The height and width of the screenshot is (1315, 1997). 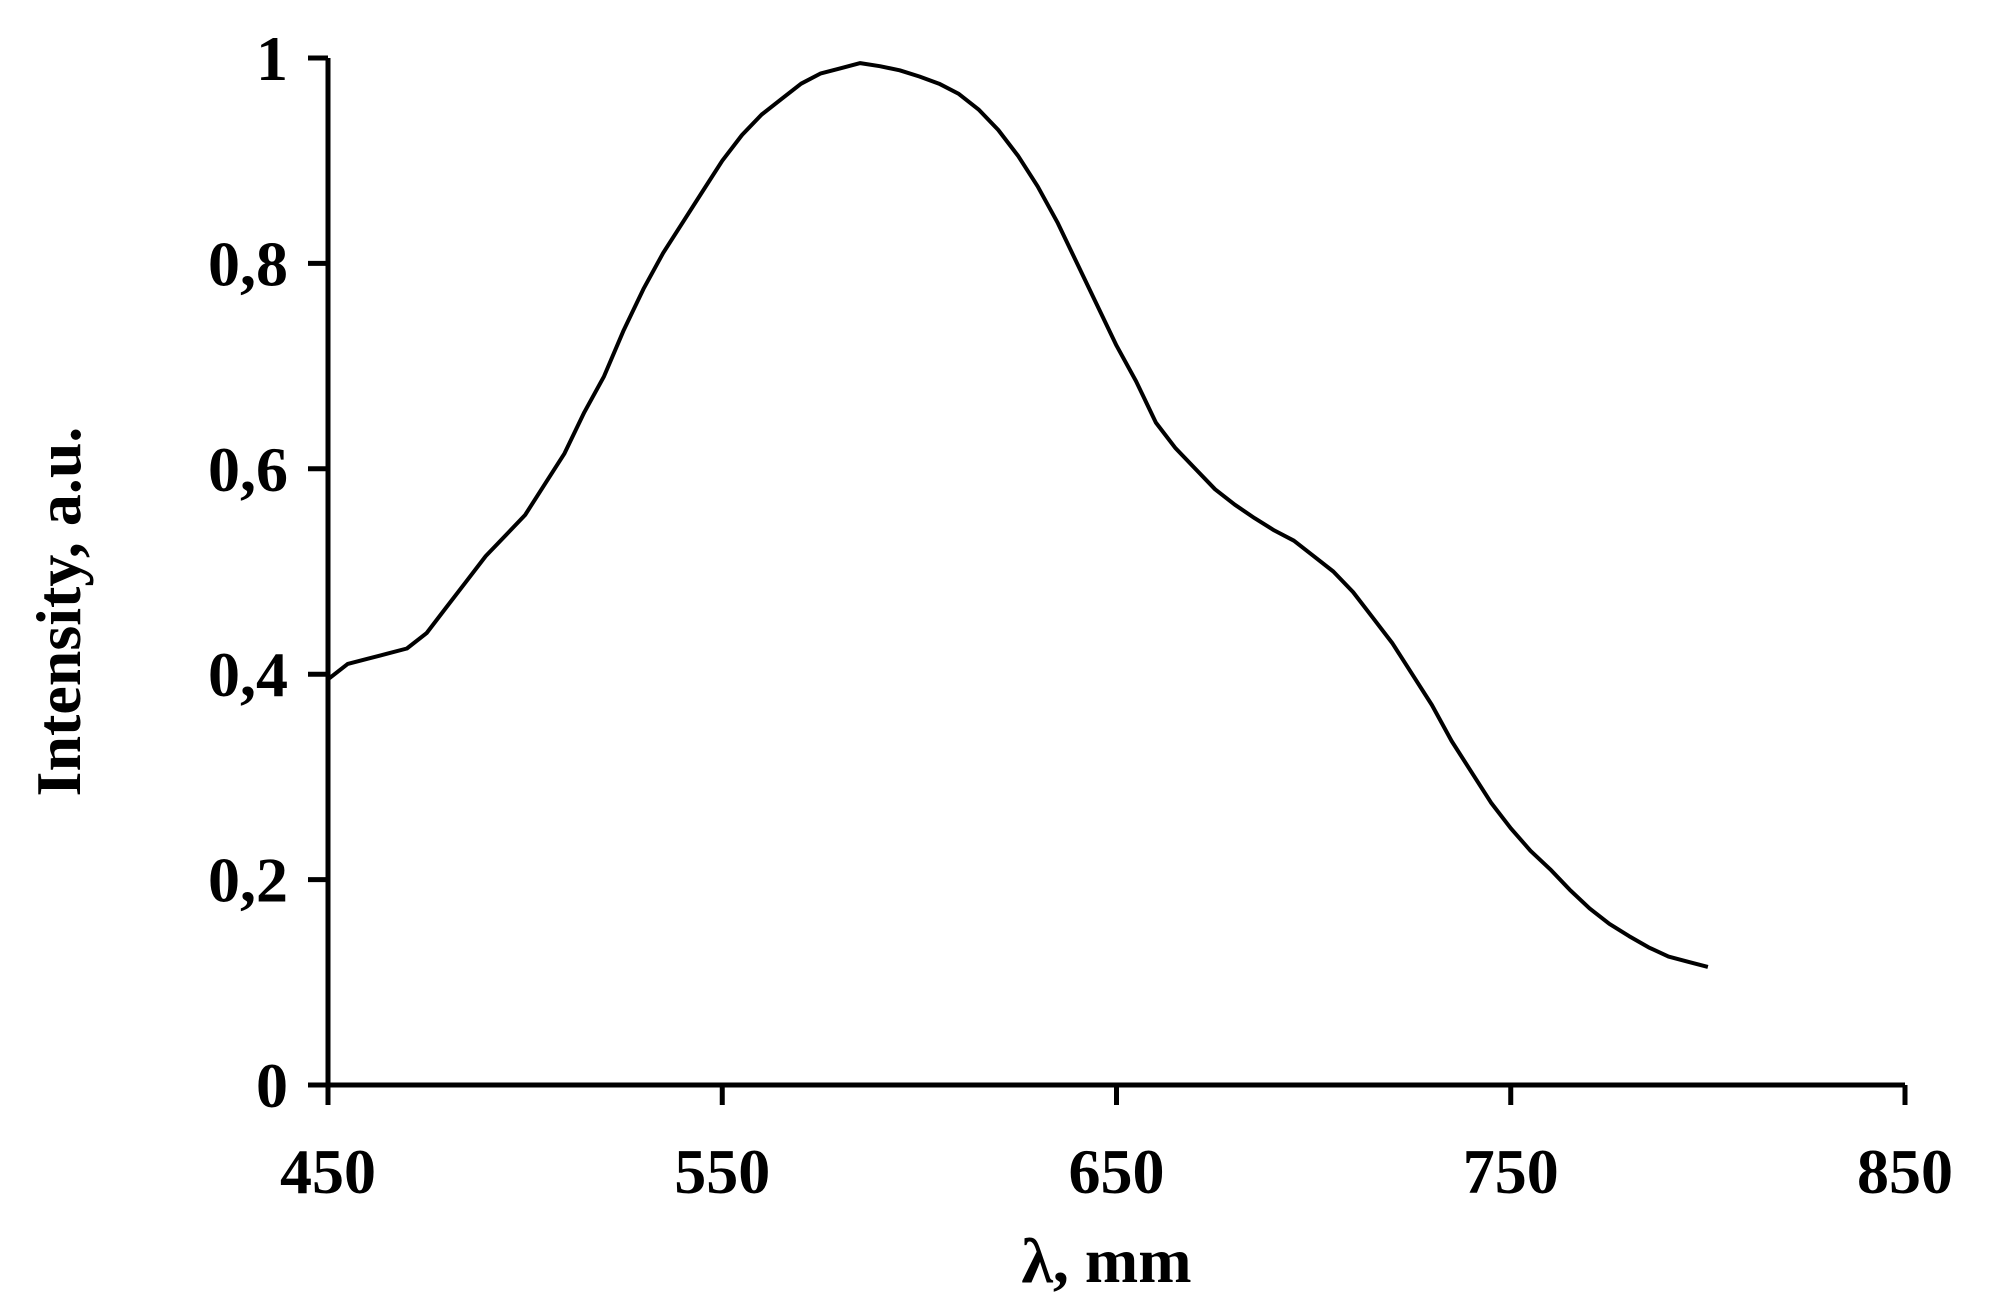 I want to click on x-tick-label: 550, so click(x=722, y=1171).